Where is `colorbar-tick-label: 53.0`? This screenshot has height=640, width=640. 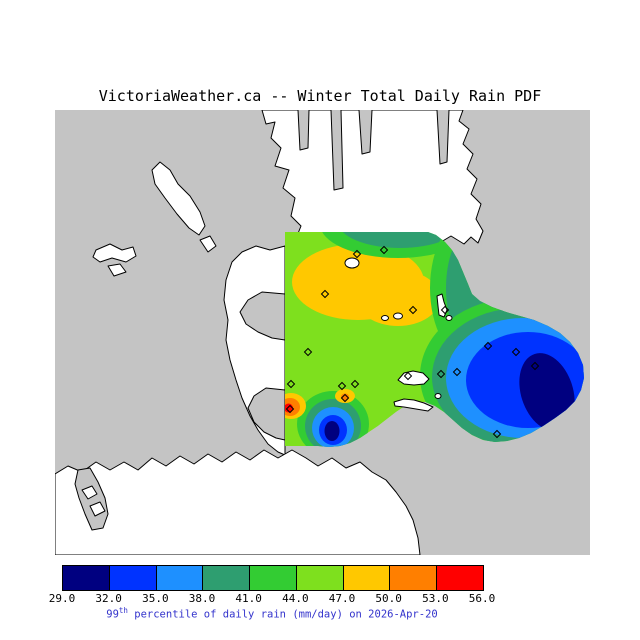 colorbar-tick-label: 53.0 is located at coordinates (435, 598).